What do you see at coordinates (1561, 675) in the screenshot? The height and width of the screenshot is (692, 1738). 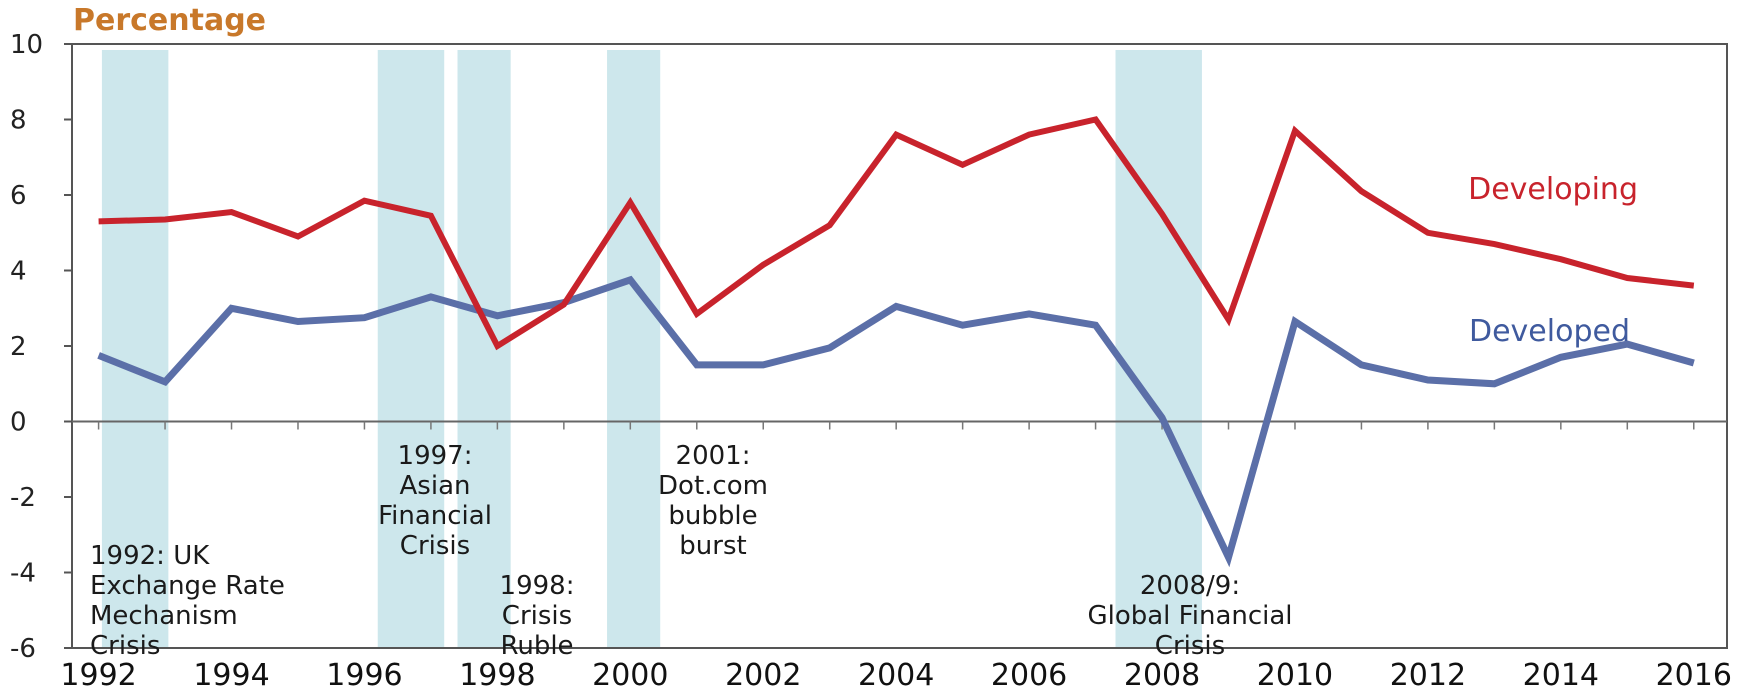 I see `x-tick-label: 2014` at bounding box center [1561, 675].